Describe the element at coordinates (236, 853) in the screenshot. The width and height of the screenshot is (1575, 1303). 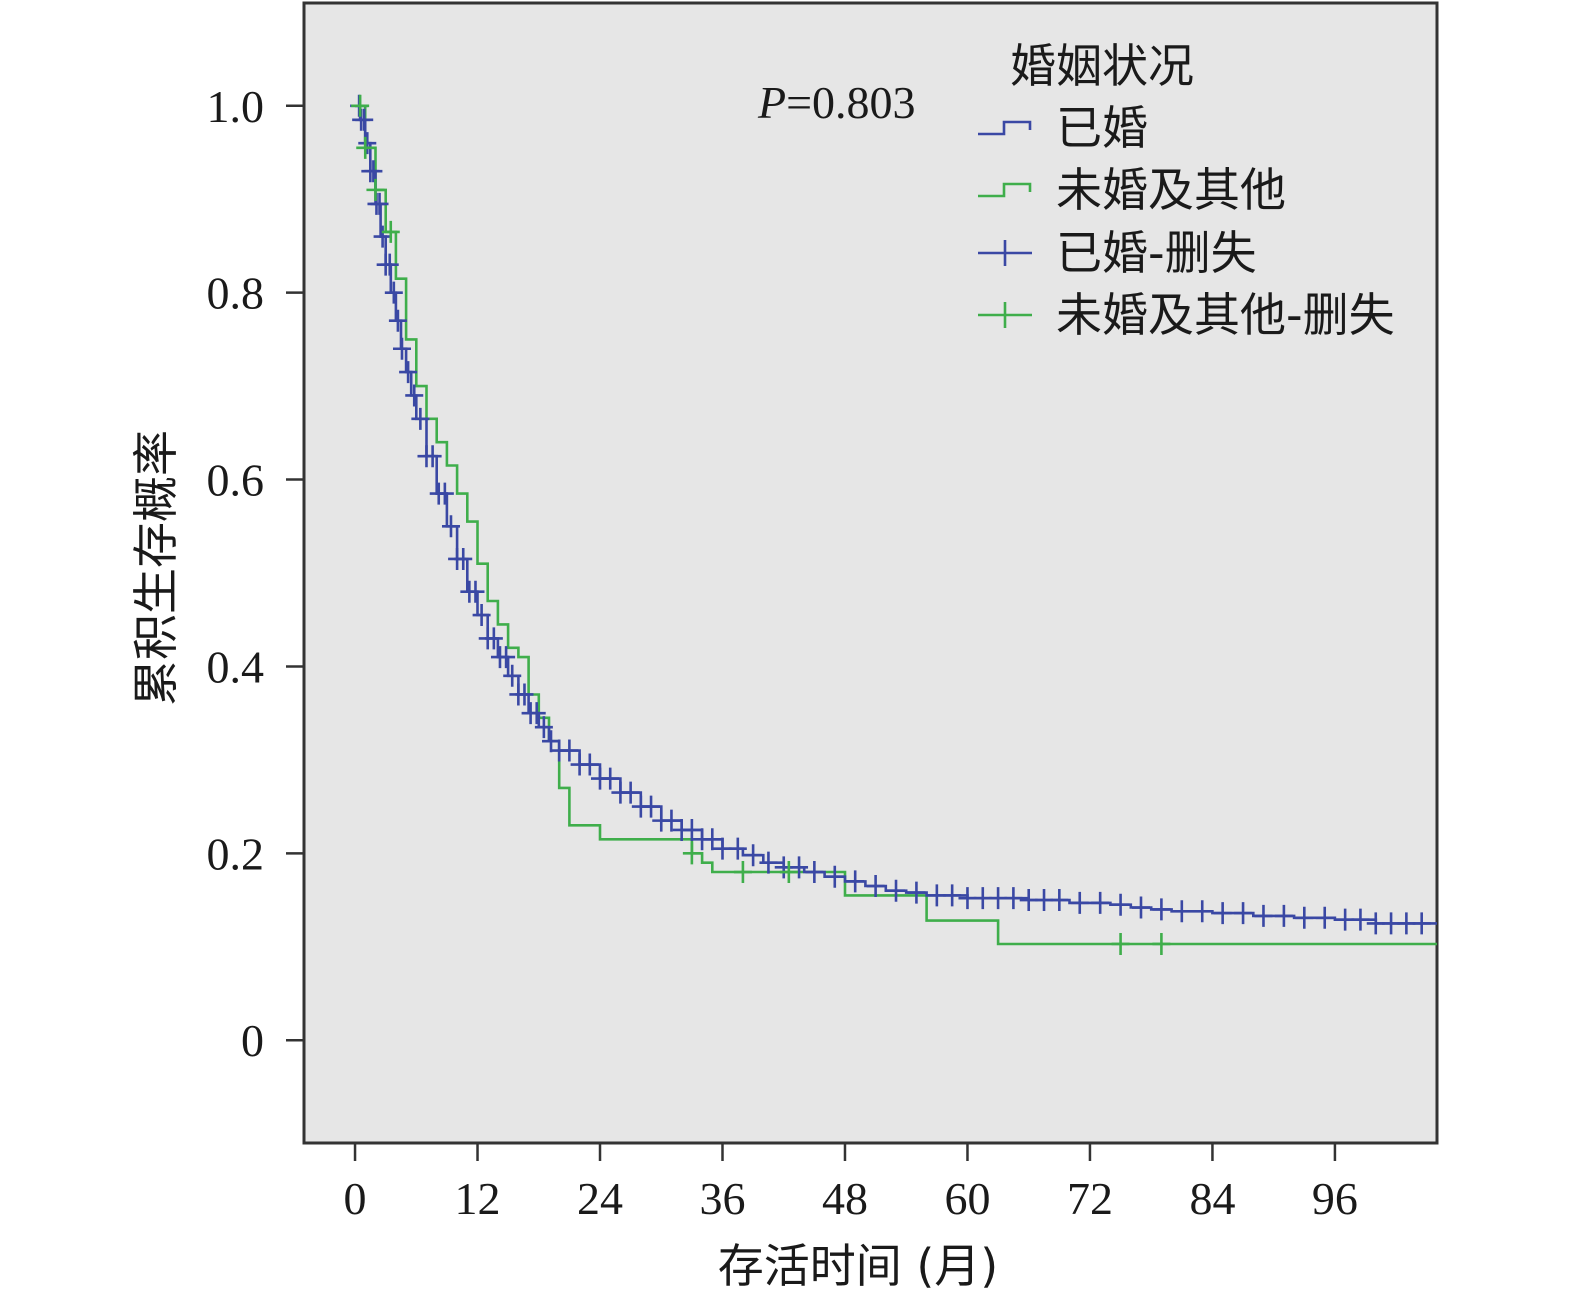
I see `y-tick-label: 0.2` at that location.